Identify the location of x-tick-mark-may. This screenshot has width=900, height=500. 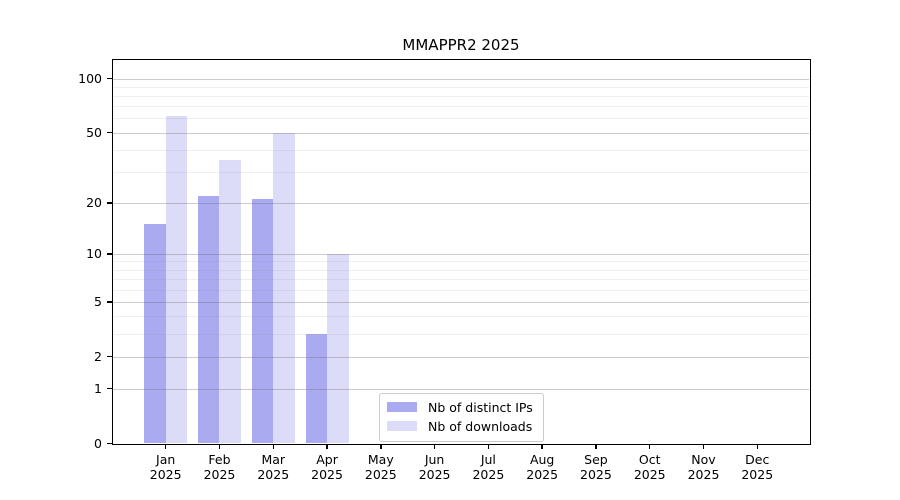
(381, 446).